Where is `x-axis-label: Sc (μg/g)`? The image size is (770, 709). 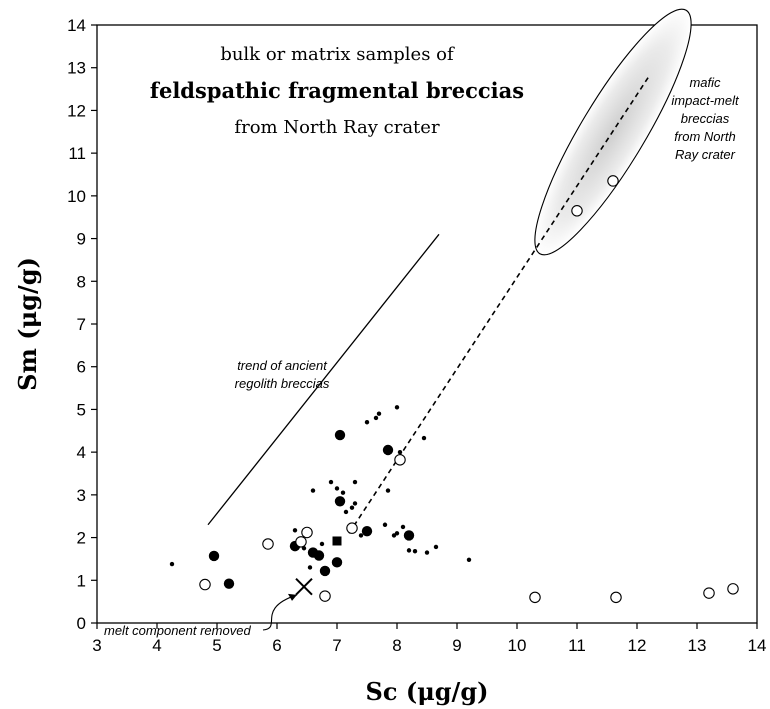 x-axis-label: Sc (μg/g) is located at coordinates (427, 691).